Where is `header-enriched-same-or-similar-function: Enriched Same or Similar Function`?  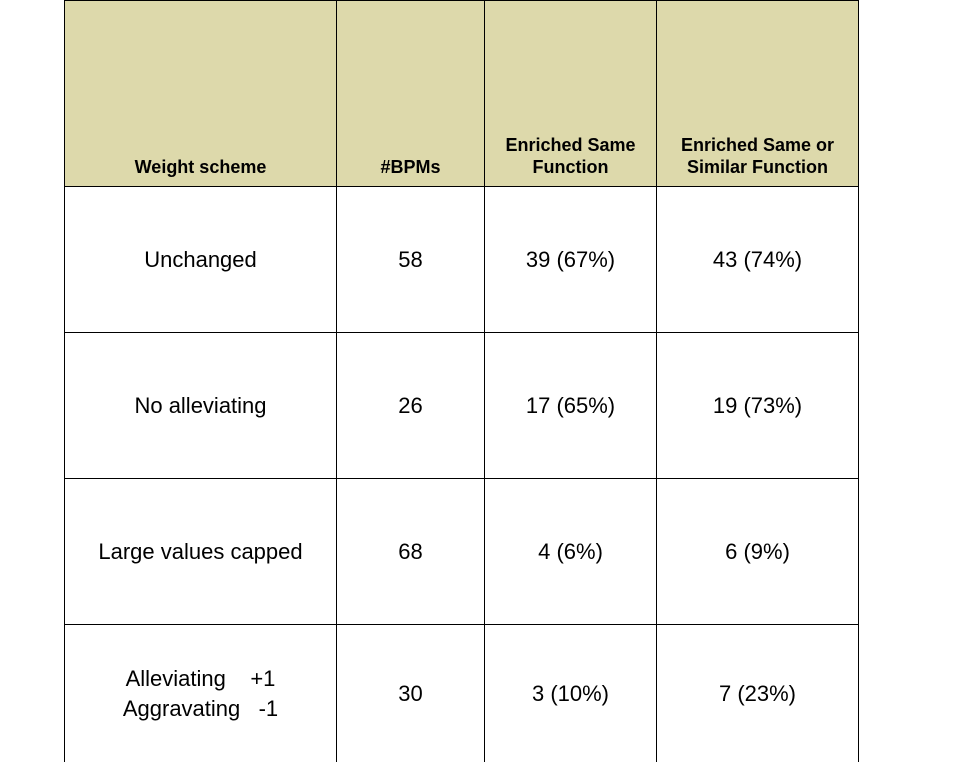
header-enriched-same-or-similar-function: Enriched Same or Similar Function is located at coordinates (758, 94).